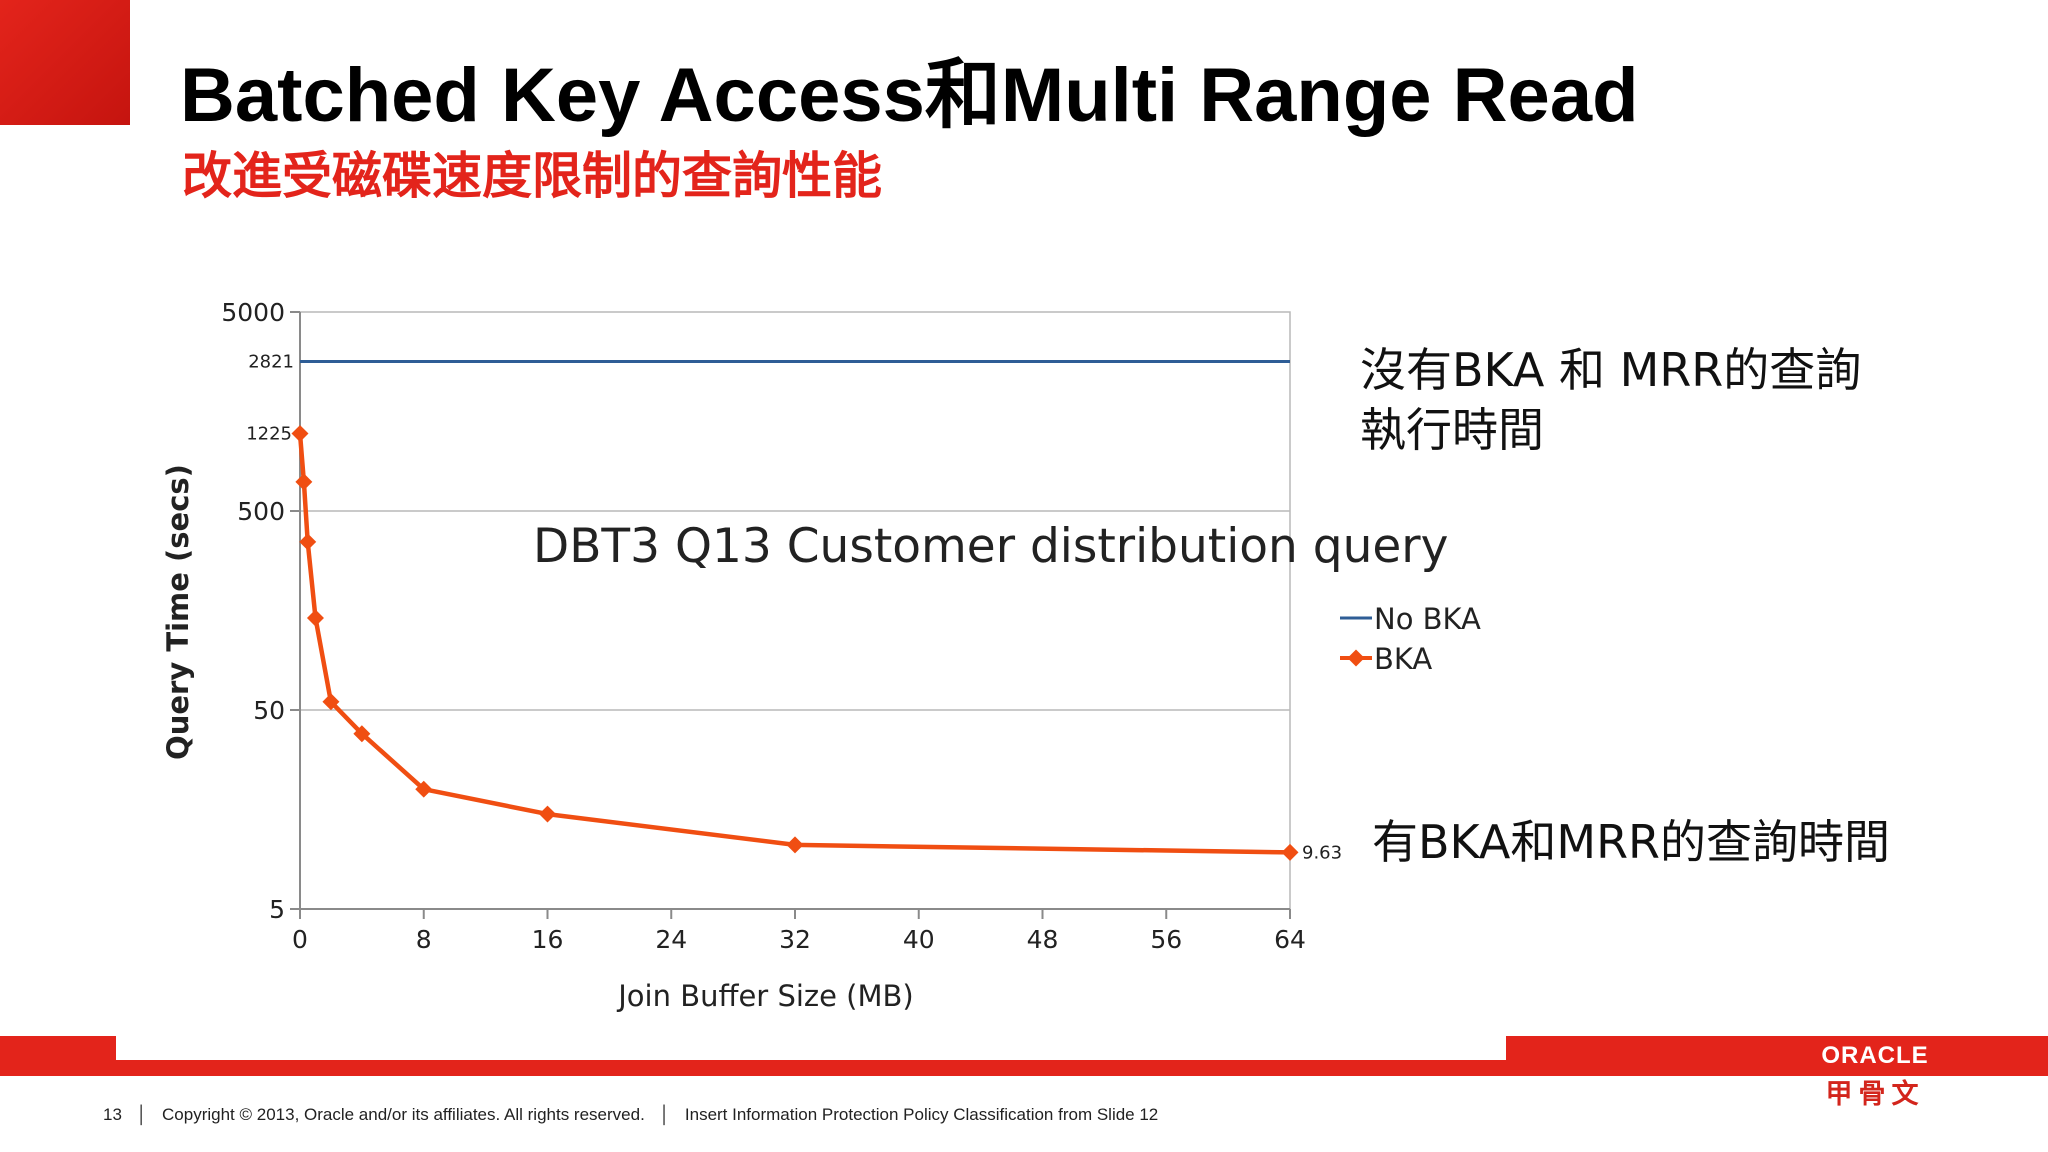  Describe the element at coordinates (277, 909) in the screenshot. I see `y-tick-label: 5` at that location.